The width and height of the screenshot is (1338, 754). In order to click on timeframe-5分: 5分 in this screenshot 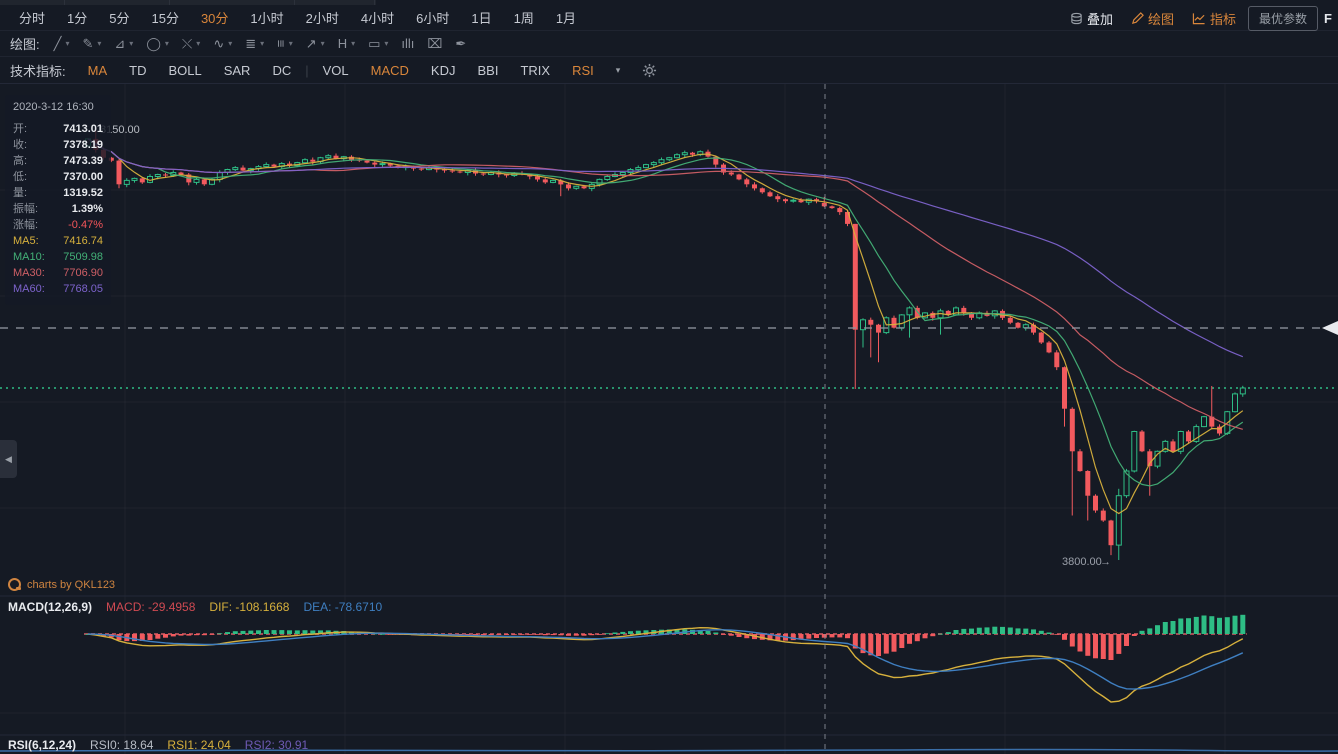, I will do `click(119, 18)`.